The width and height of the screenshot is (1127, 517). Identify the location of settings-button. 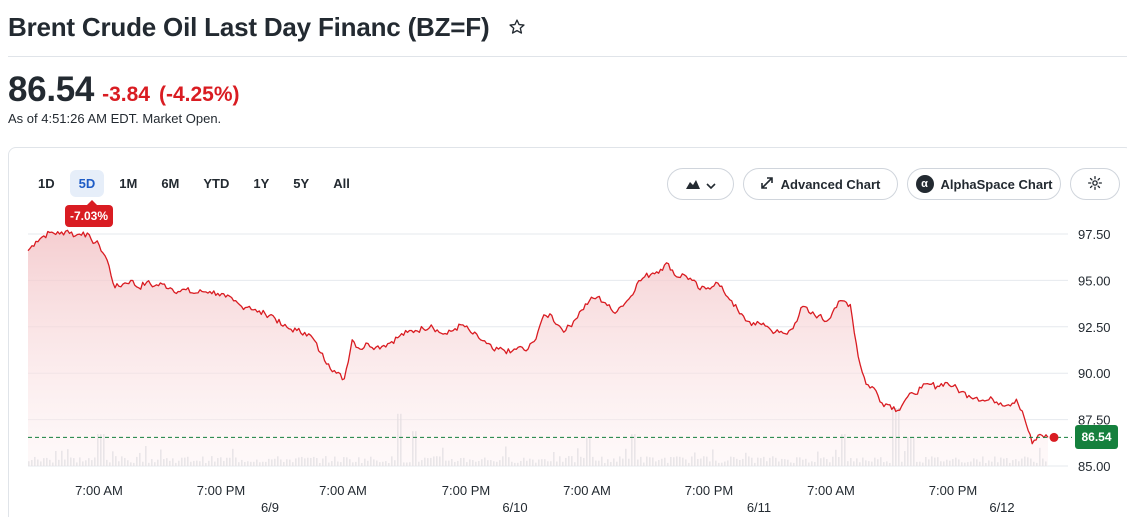
(1095, 184).